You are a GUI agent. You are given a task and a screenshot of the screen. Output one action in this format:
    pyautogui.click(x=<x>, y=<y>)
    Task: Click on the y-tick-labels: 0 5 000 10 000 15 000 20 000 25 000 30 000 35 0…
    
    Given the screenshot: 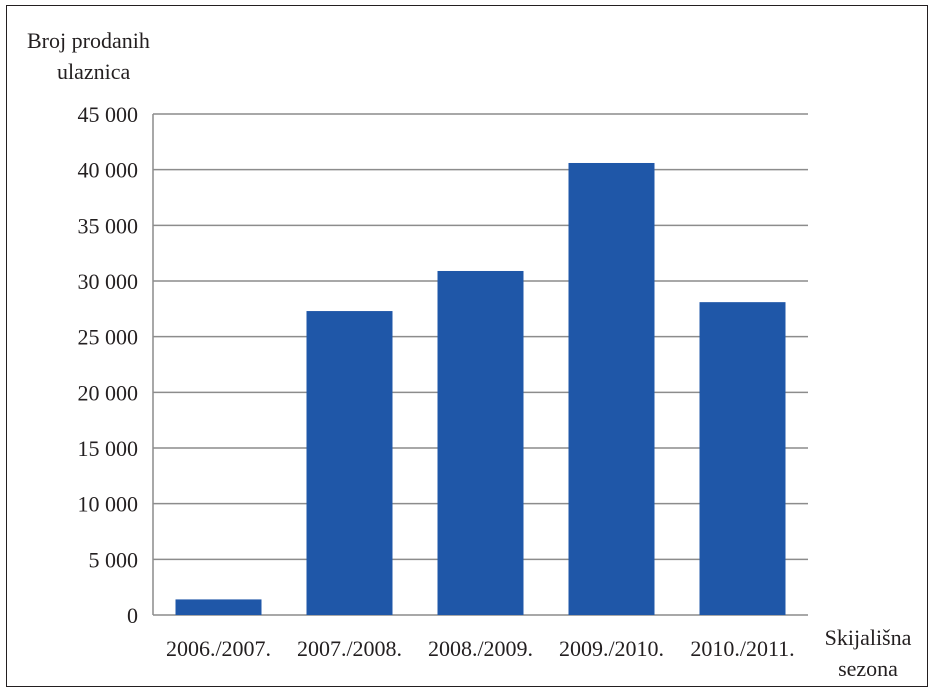 What is the action you would take?
    pyautogui.click(x=108, y=365)
    